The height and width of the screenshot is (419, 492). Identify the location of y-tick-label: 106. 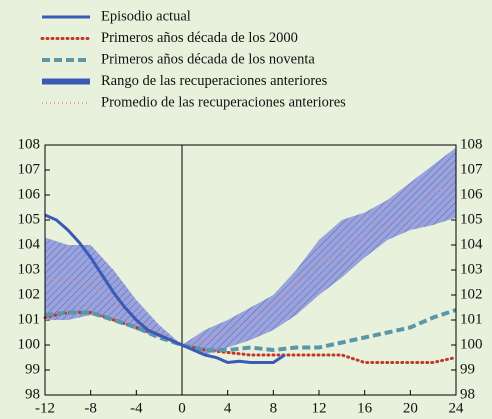
(29, 194).